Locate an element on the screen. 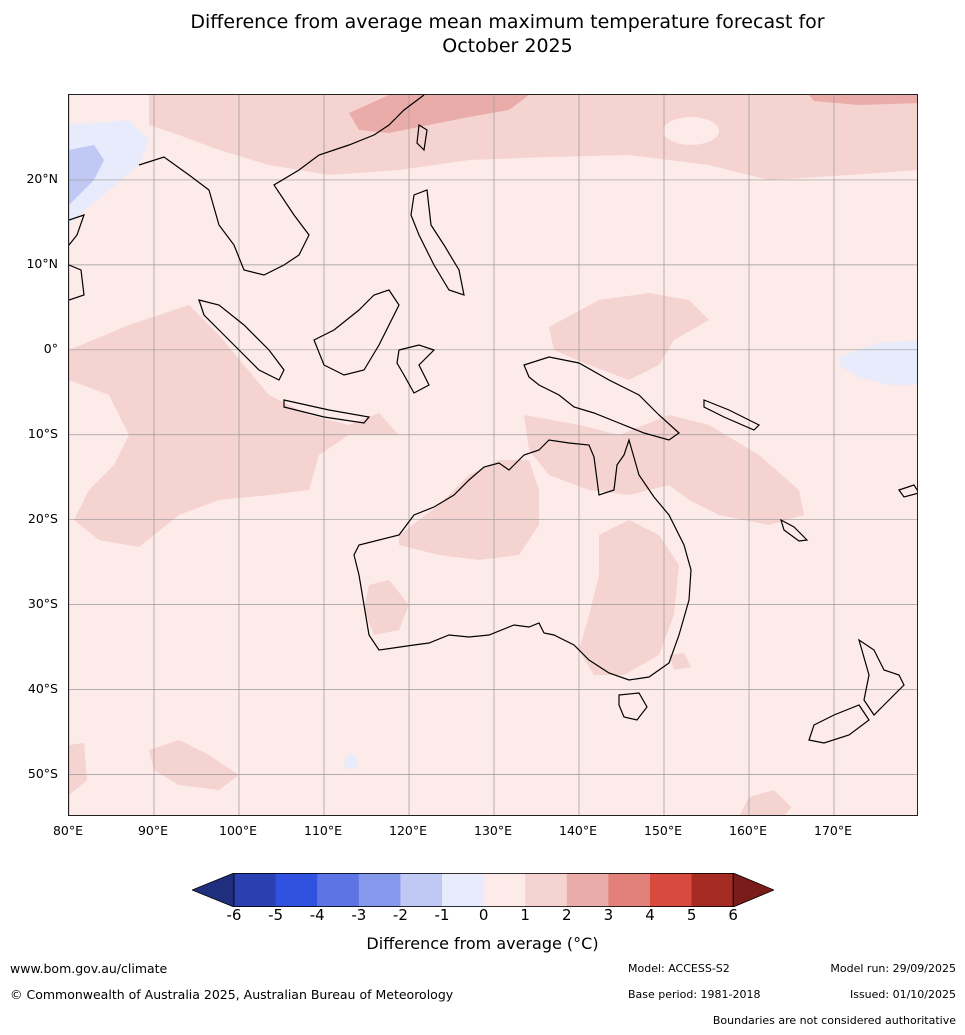  coast-java is located at coordinates (327, 411).